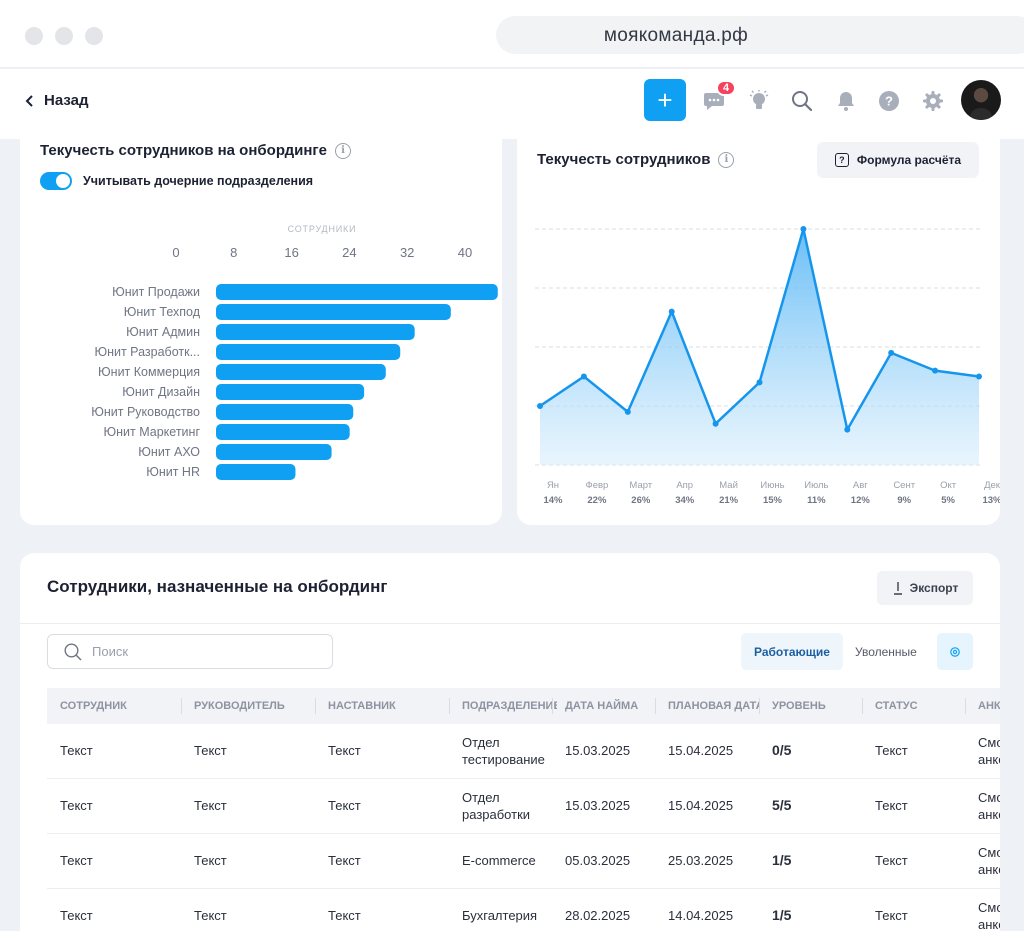 This screenshot has width=1024, height=931. Describe the element at coordinates (190, 651) in the screenshot. I see `search-input: Поиск` at that location.